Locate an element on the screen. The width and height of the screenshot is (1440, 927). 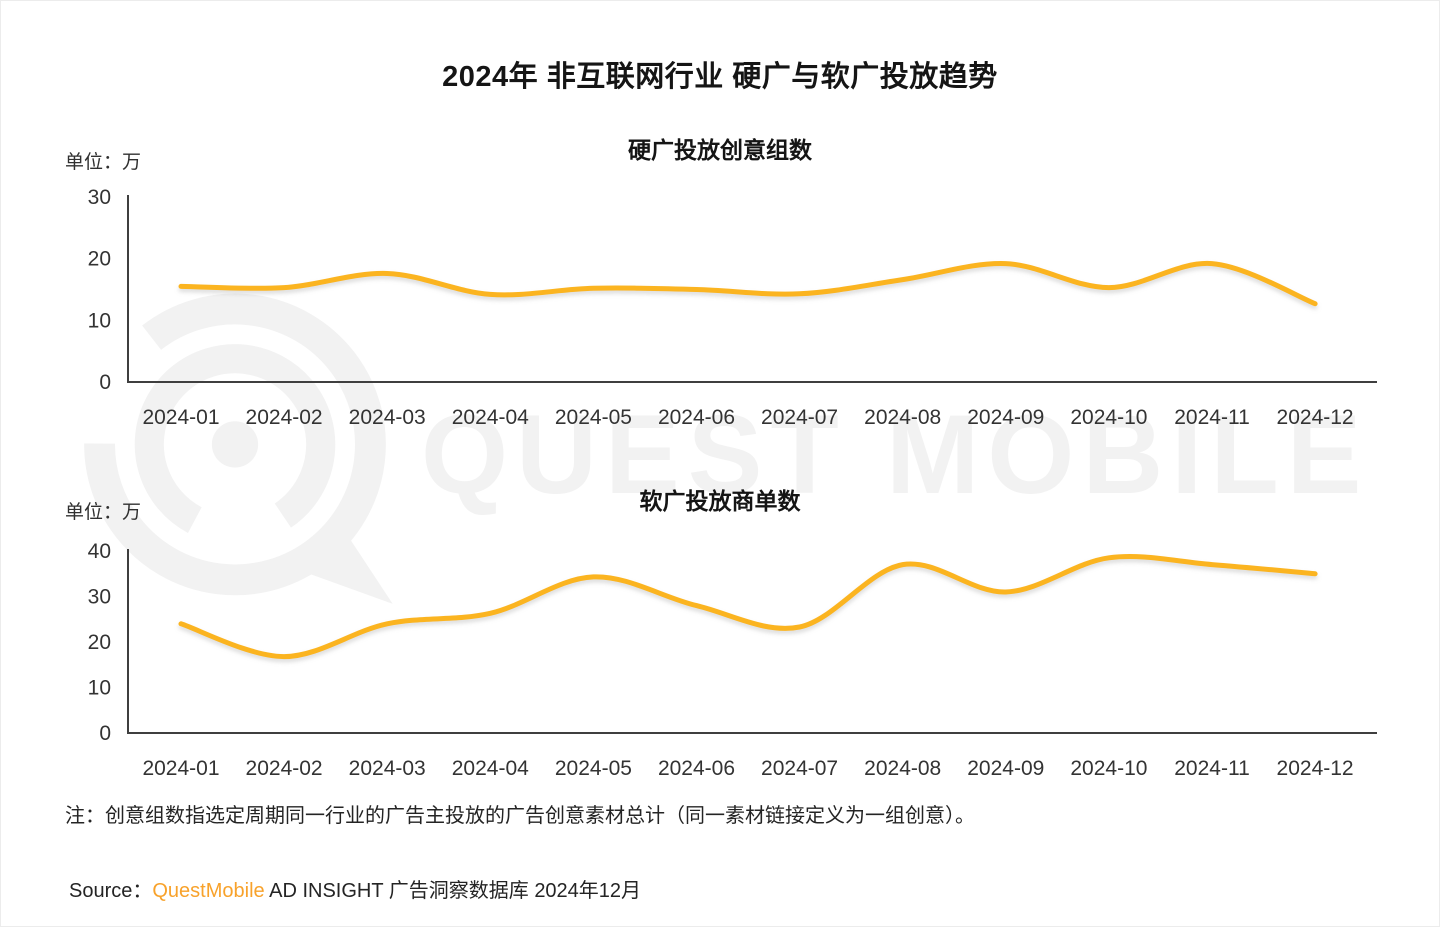
chart2-unit-label: 单位：万 is located at coordinates (103, 512).